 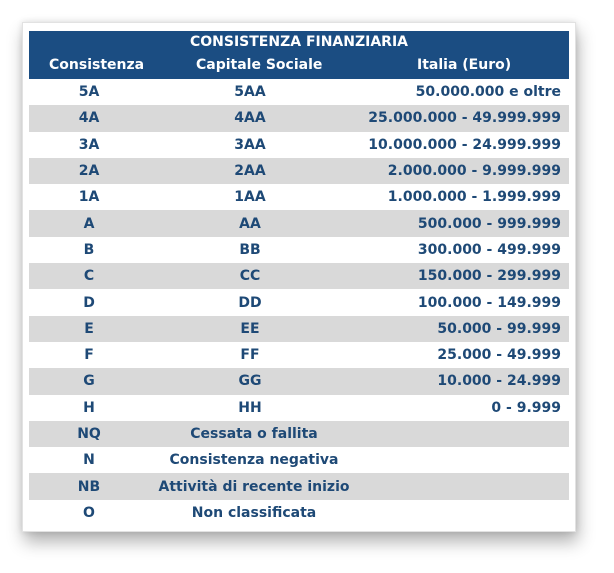 I want to click on table-row: 4A 4AA 25.000.000 - 49.999.999, so click(x=299, y=118).